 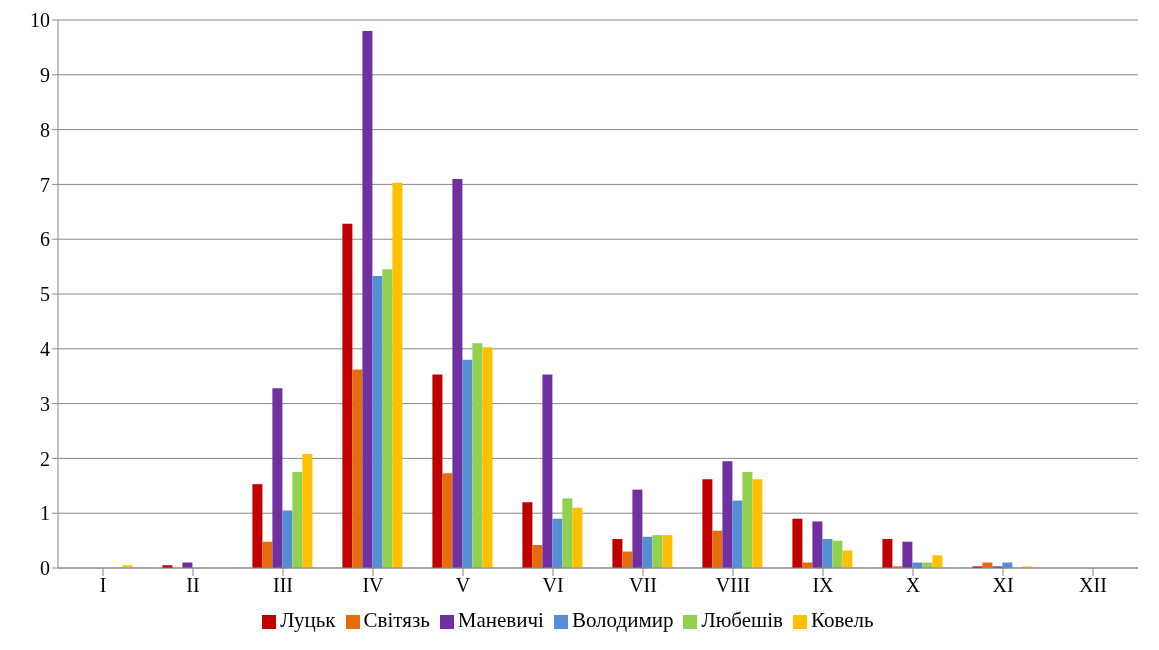 I want to click on x-tick-label: V, so click(x=463, y=585).